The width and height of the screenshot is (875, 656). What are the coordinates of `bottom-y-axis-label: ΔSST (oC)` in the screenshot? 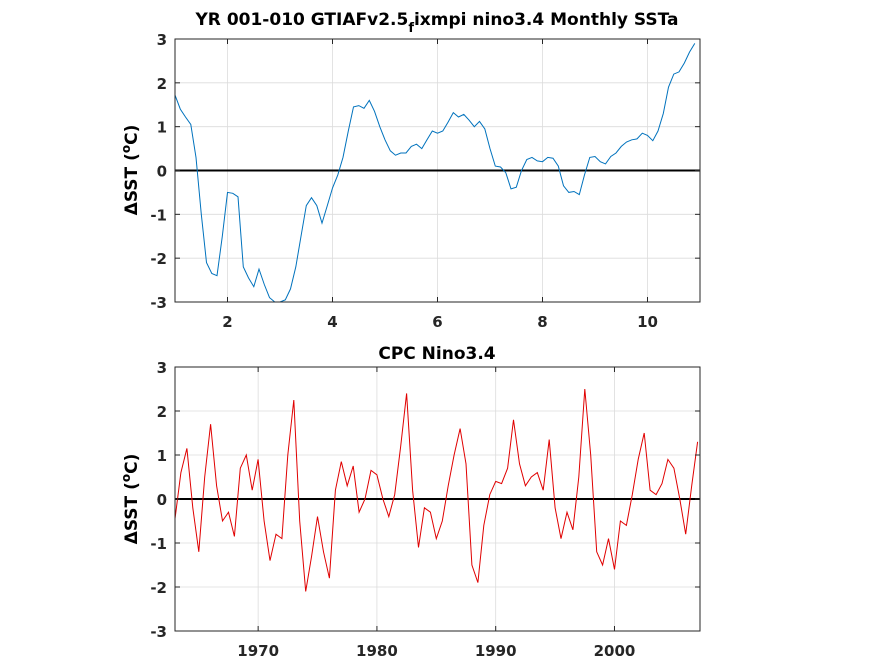 It's located at (130, 499).